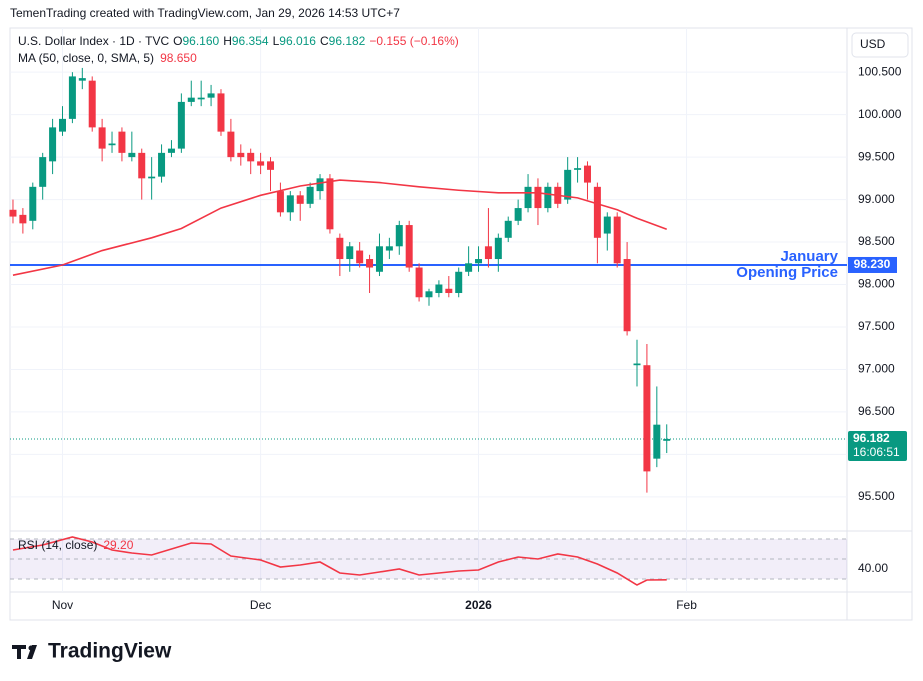 Image resolution: width=923 pixels, height=681 pixels. Describe the element at coordinates (876, 326) in the screenshot. I see `y-tick-label: 97.500` at that location.